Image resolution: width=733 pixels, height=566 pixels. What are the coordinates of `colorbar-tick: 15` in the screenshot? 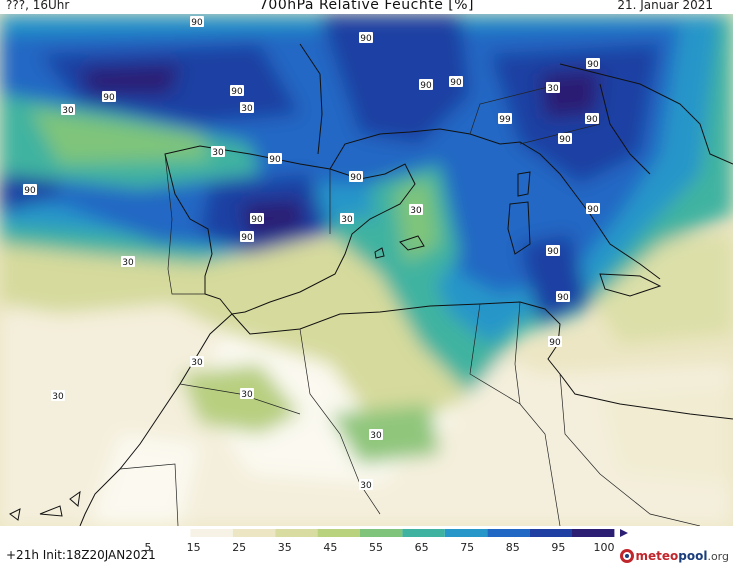 It's located at (193, 547).